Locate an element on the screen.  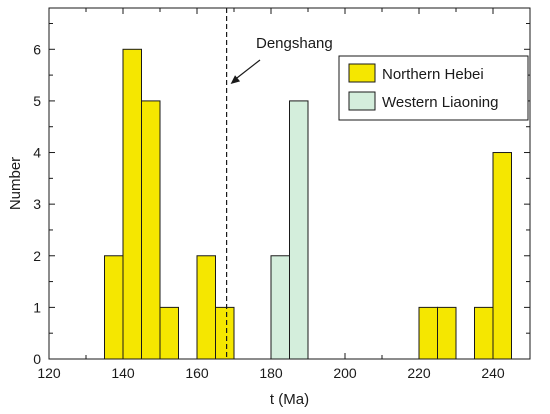
legend-swatch-northern-hebei is located at coordinates (362, 73).